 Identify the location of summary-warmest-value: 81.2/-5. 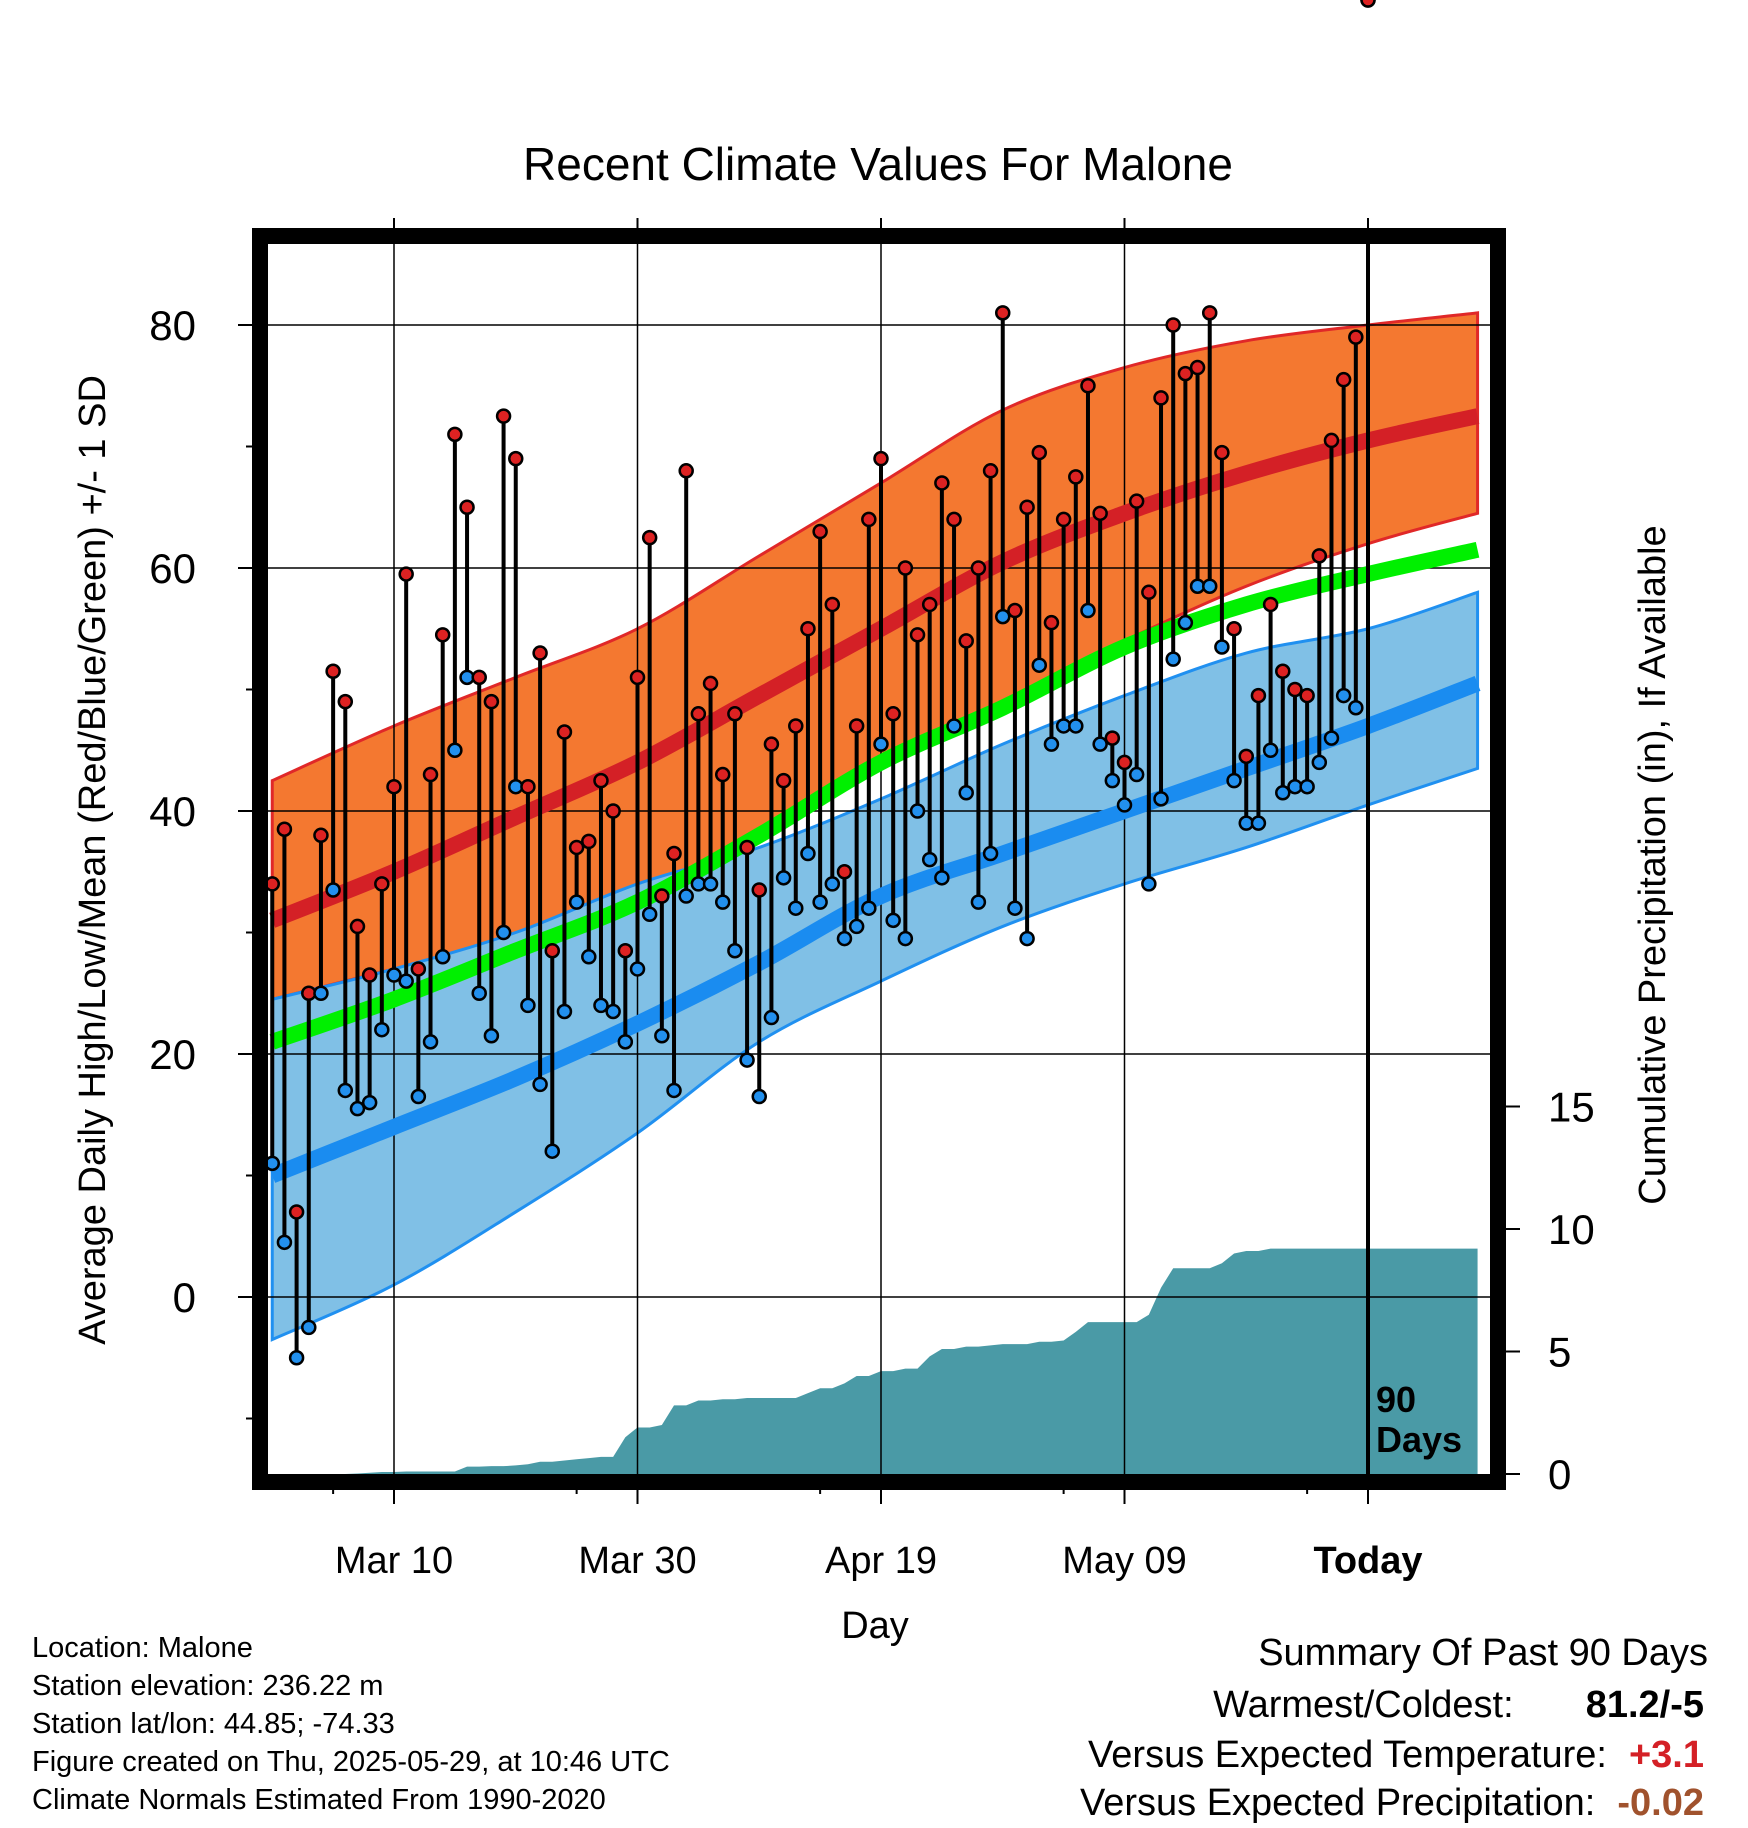
(1644, 1705).